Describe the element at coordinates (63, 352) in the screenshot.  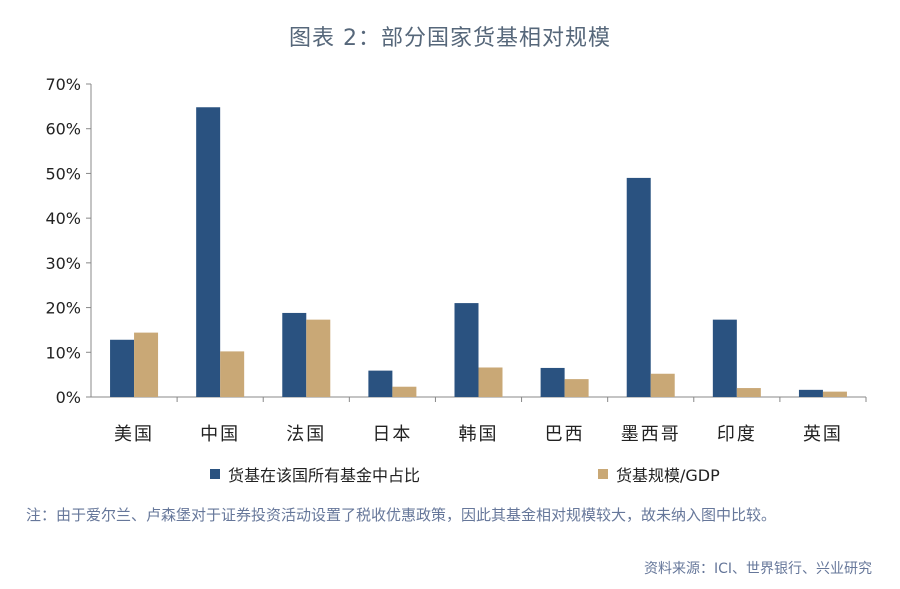
I see `y-tick-label: 10%` at that location.